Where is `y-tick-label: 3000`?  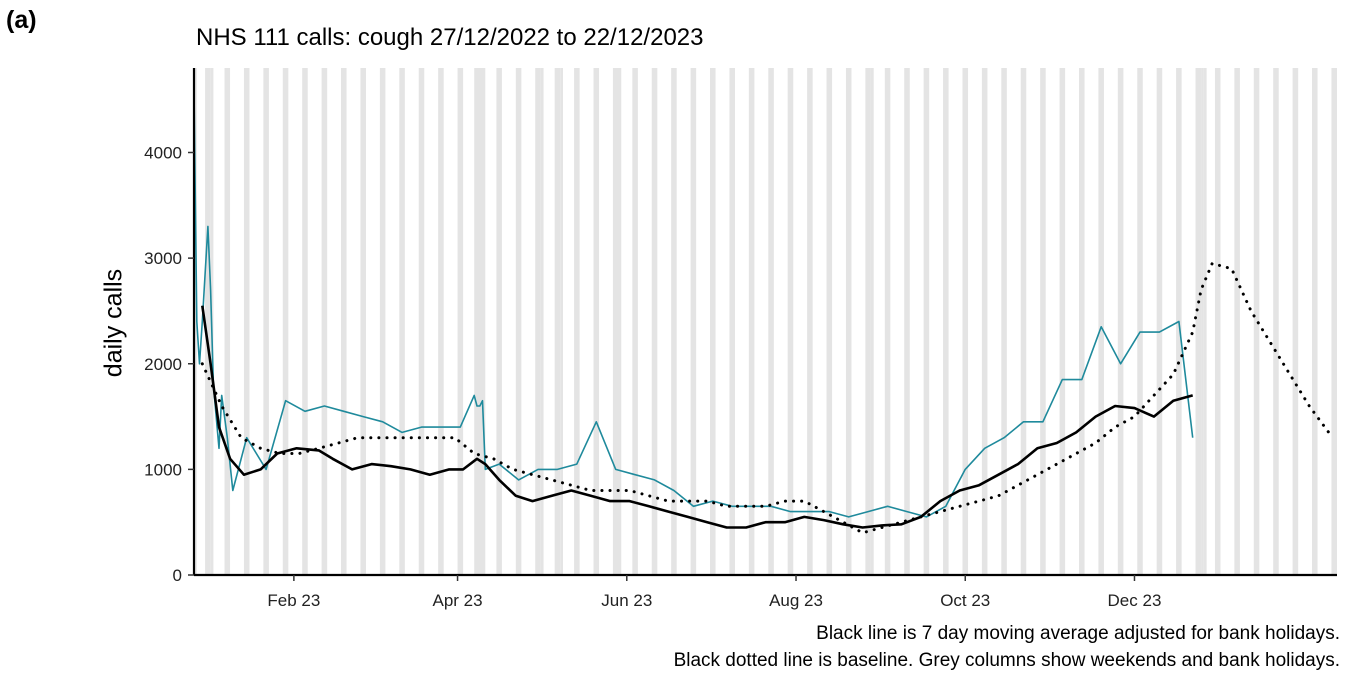
y-tick-label: 3000 is located at coordinates (163, 258).